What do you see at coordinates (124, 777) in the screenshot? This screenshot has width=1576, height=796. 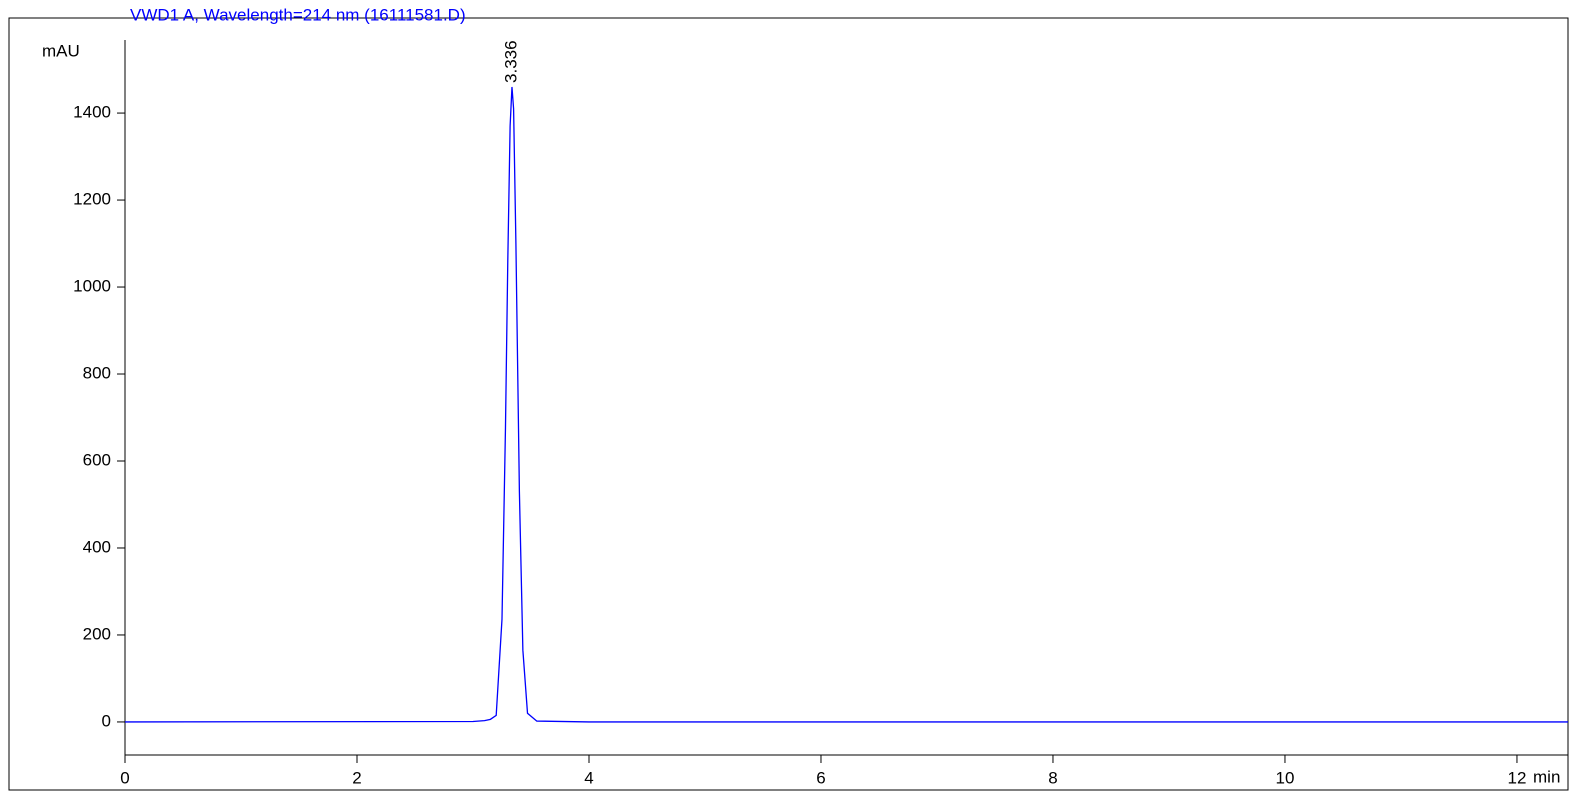 I see `x-tick-label: 0` at bounding box center [124, 777].